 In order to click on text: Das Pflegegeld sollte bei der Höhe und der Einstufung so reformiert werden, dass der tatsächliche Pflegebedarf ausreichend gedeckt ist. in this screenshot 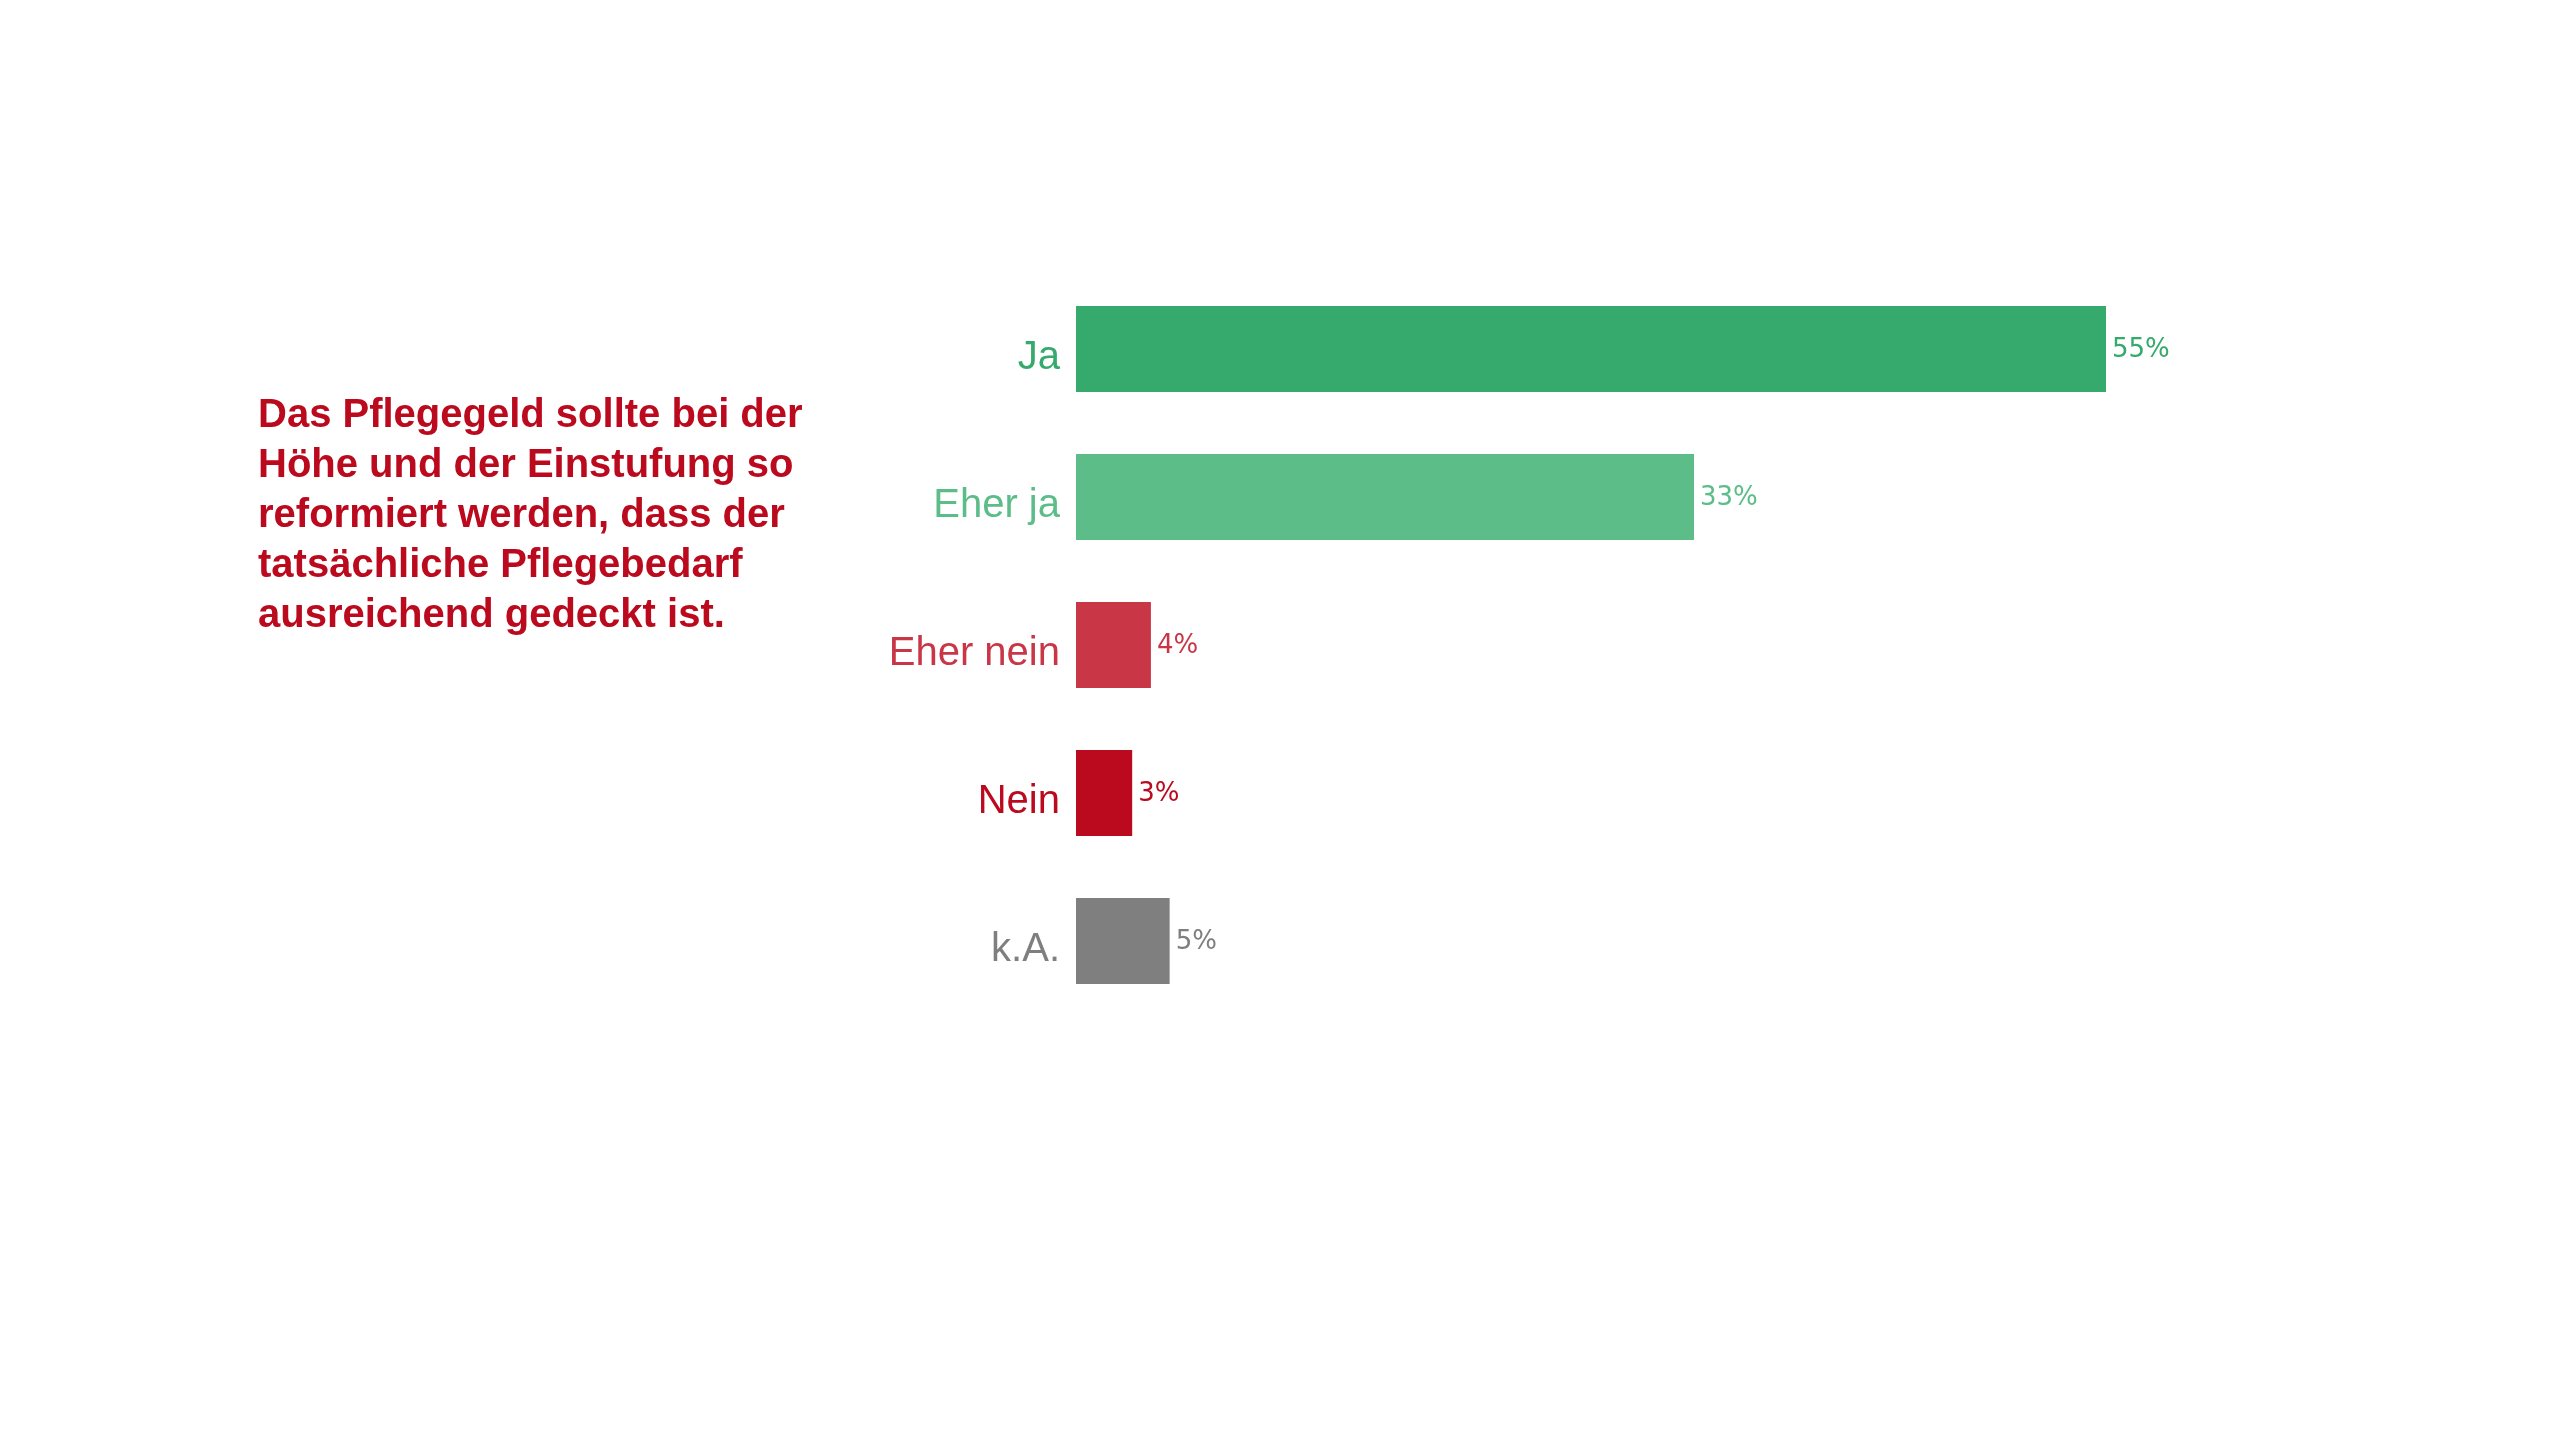, I will do `click(530, 513)`.